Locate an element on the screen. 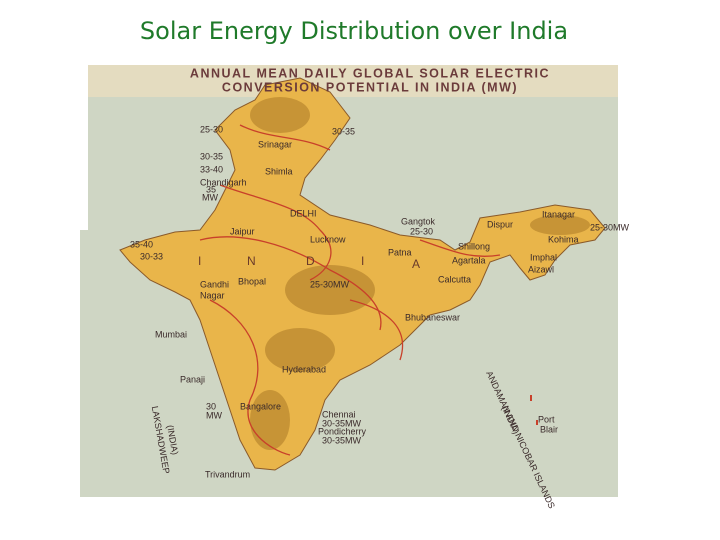 This screenshot has height=540, width=720. map-label: Imphal is located at coordinates (543, 257).